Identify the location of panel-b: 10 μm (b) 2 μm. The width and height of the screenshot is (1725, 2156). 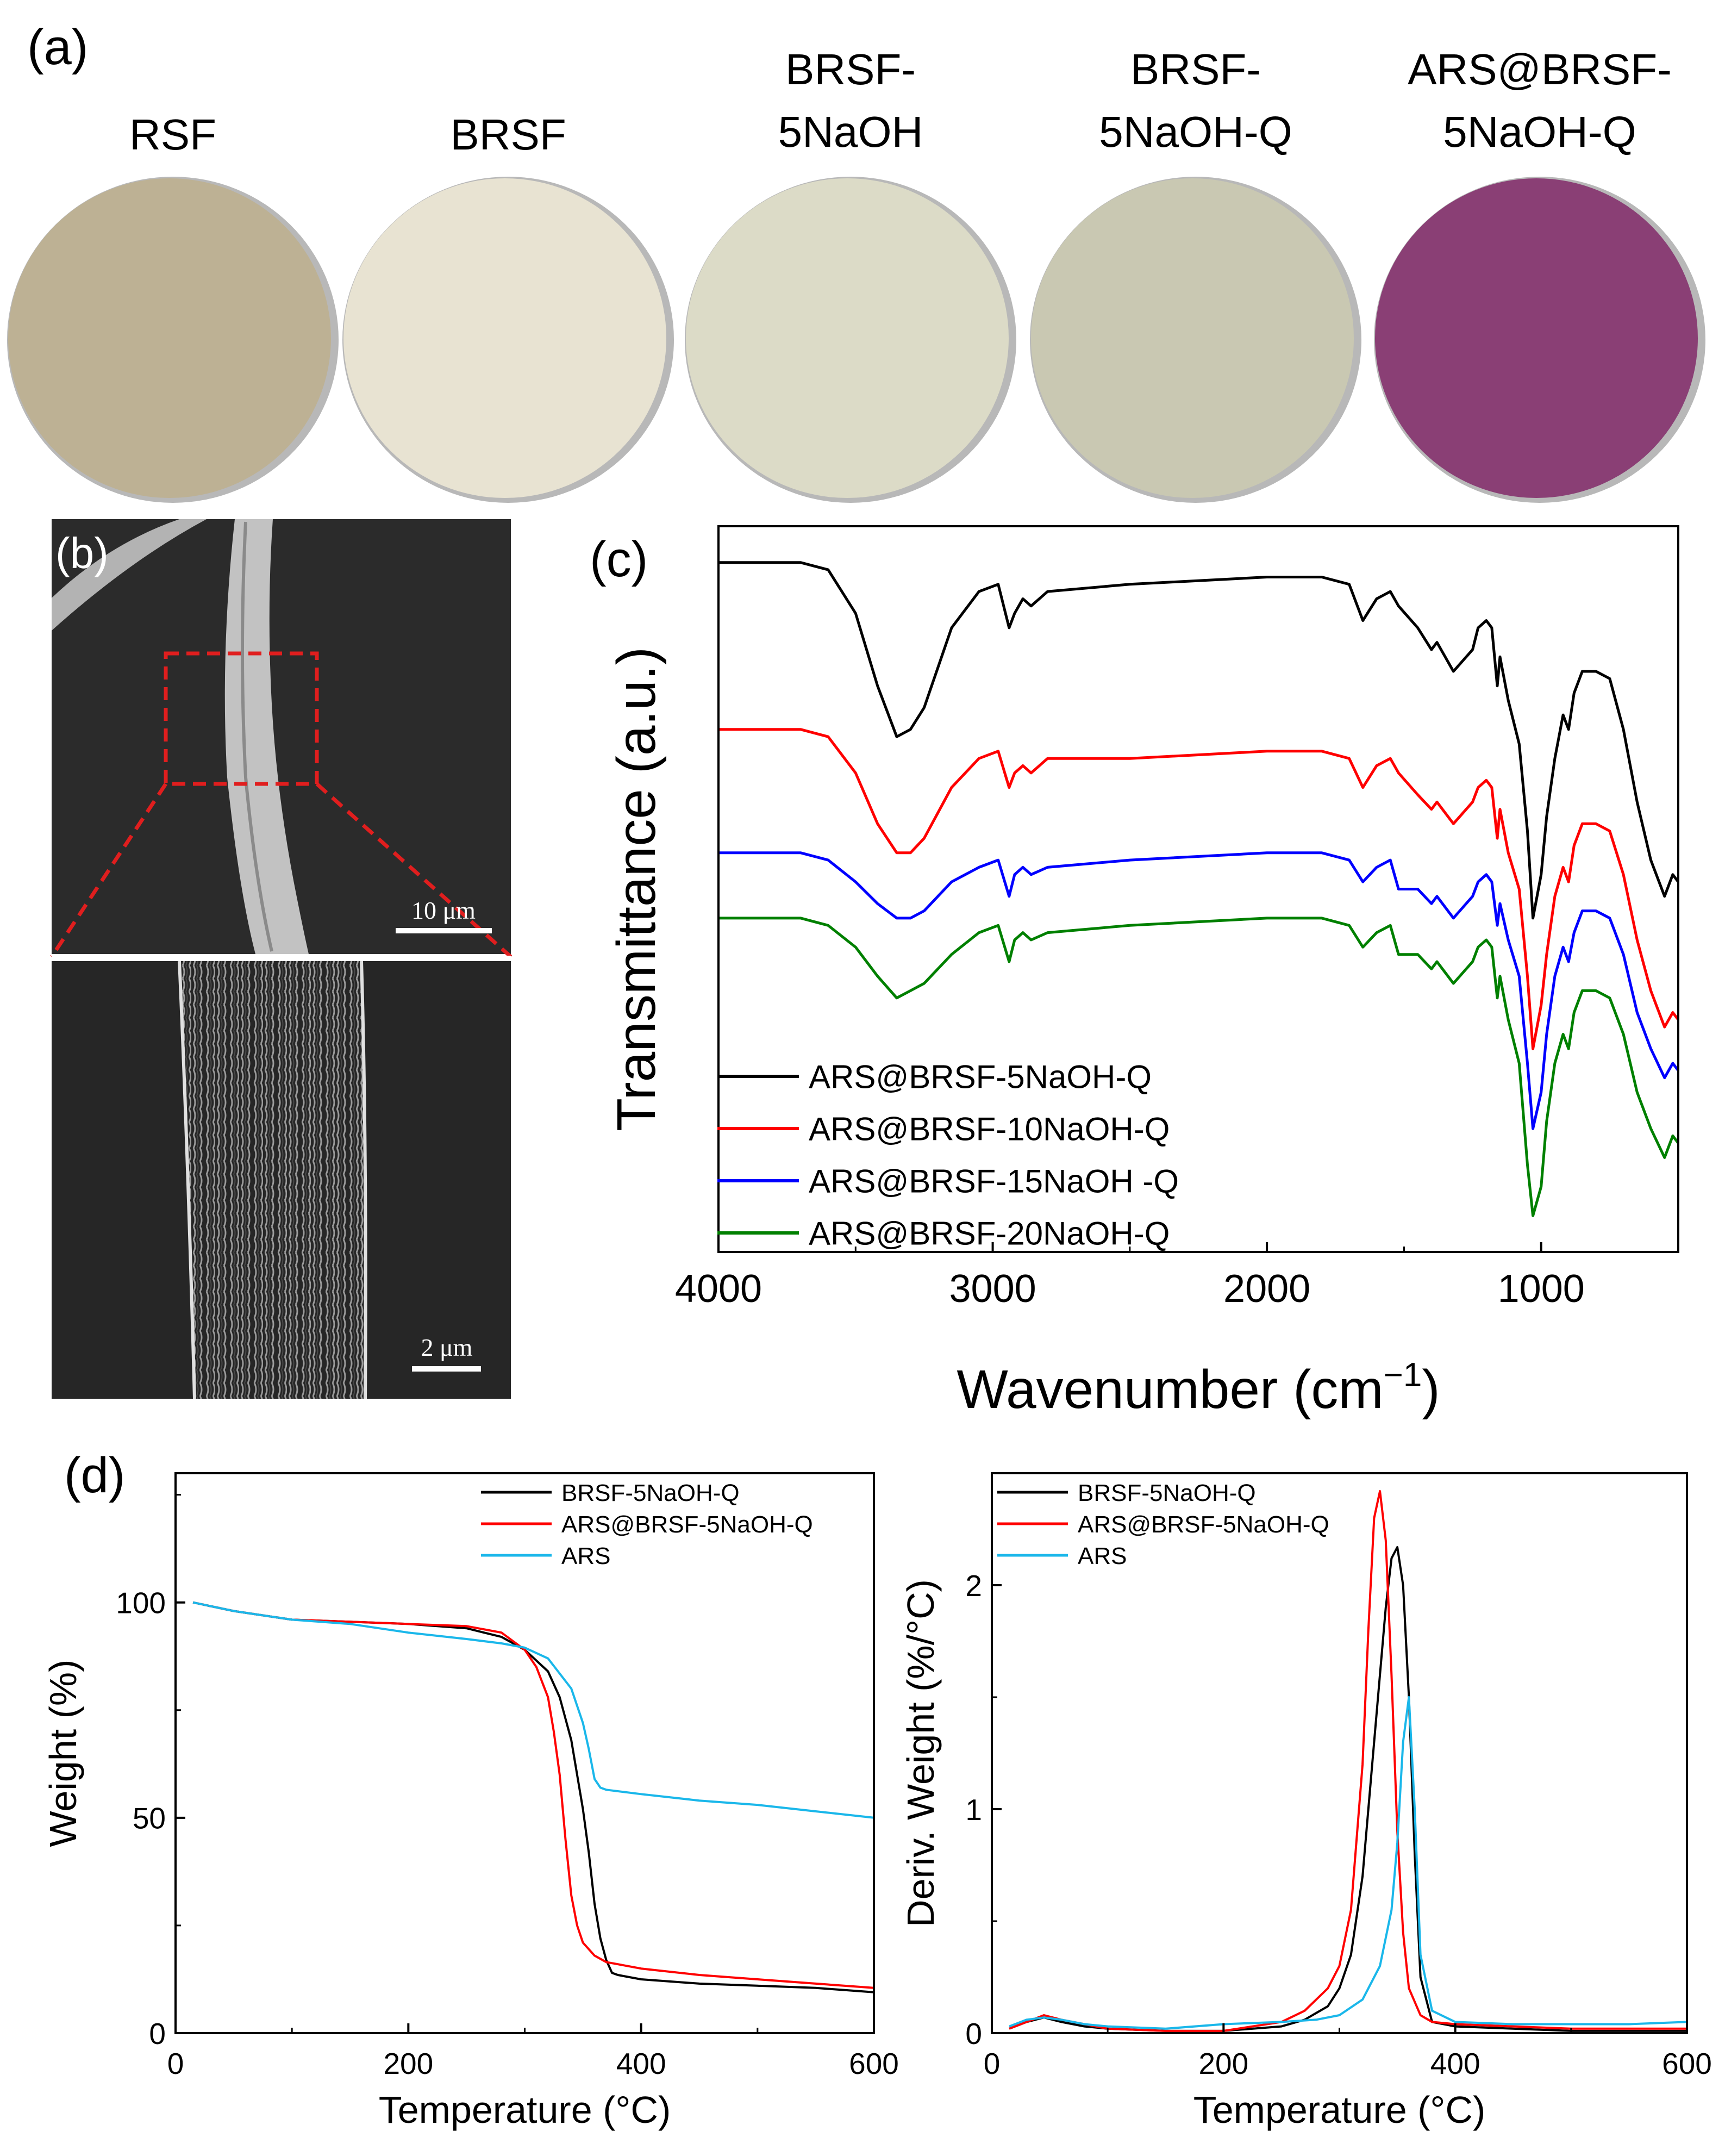
(281, 959).